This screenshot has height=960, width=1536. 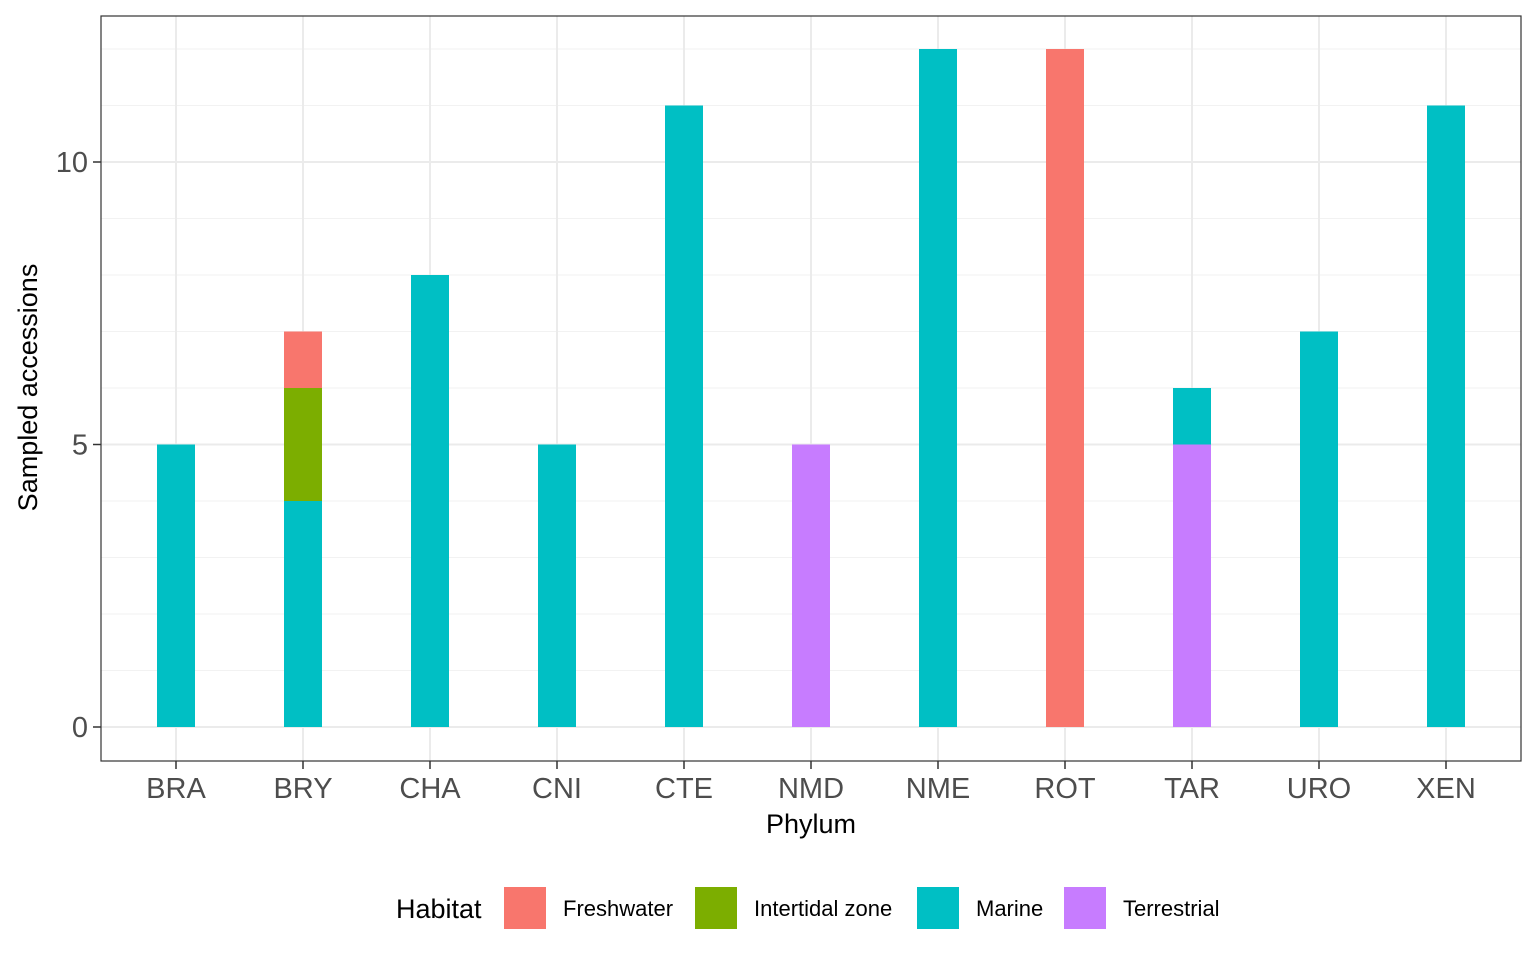 I want to click on legend-title: Habitat, so click(x=439, y=909).